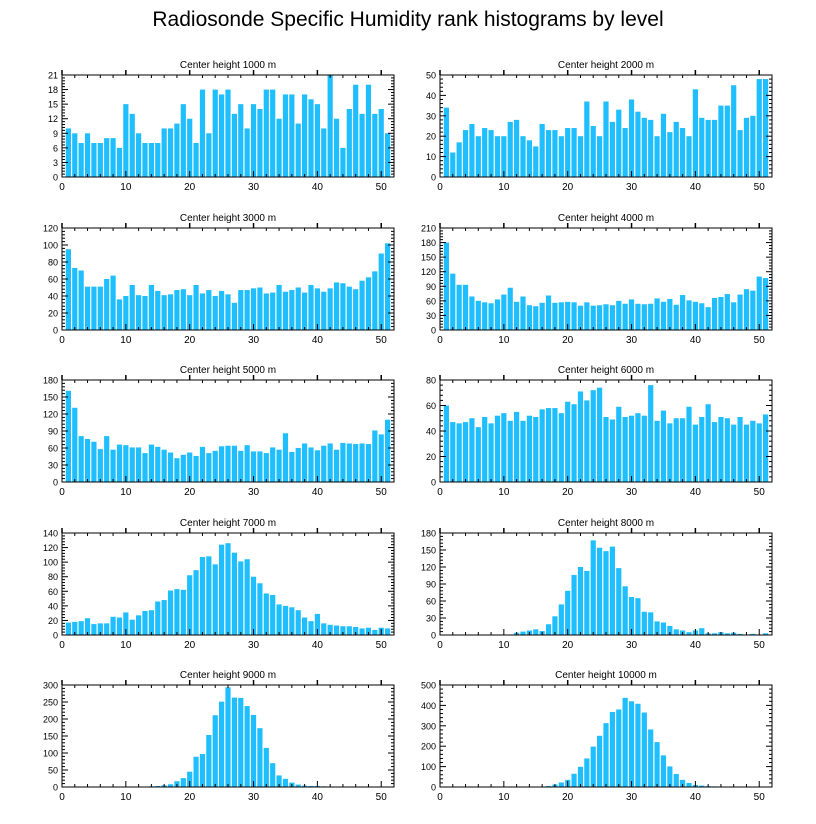  I want to click on y-tick-label: 200, so click(50, 720).